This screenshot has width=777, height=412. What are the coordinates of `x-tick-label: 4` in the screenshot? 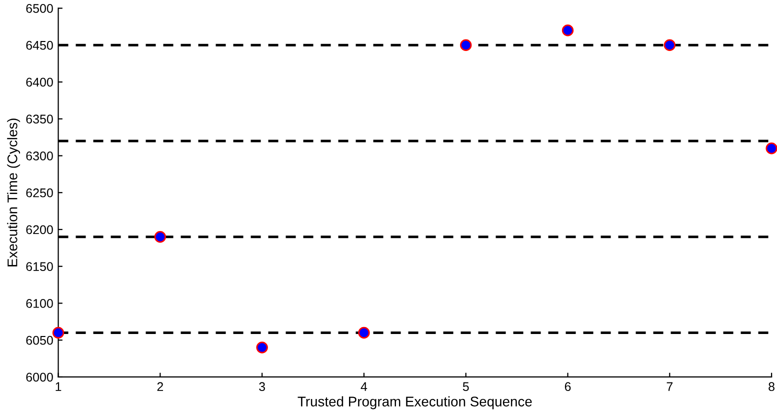 It's located at (364, 386).